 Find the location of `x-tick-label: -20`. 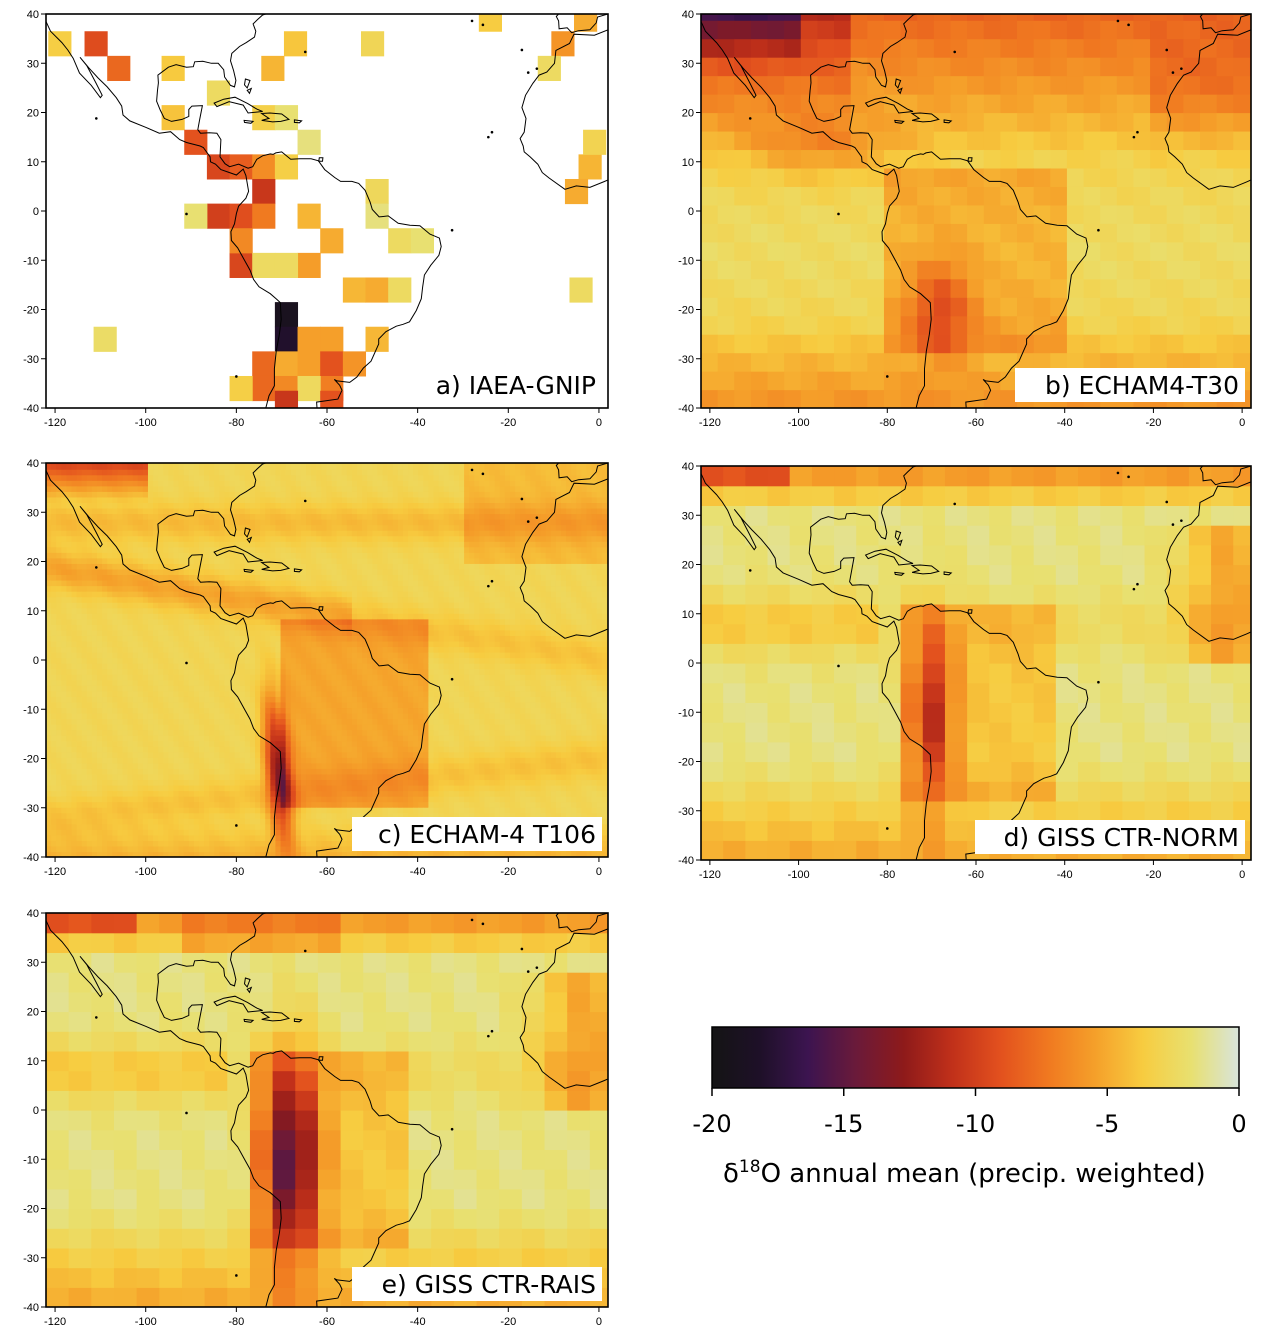

x-tick-label: -20 is located at coordinates (1153, 423).